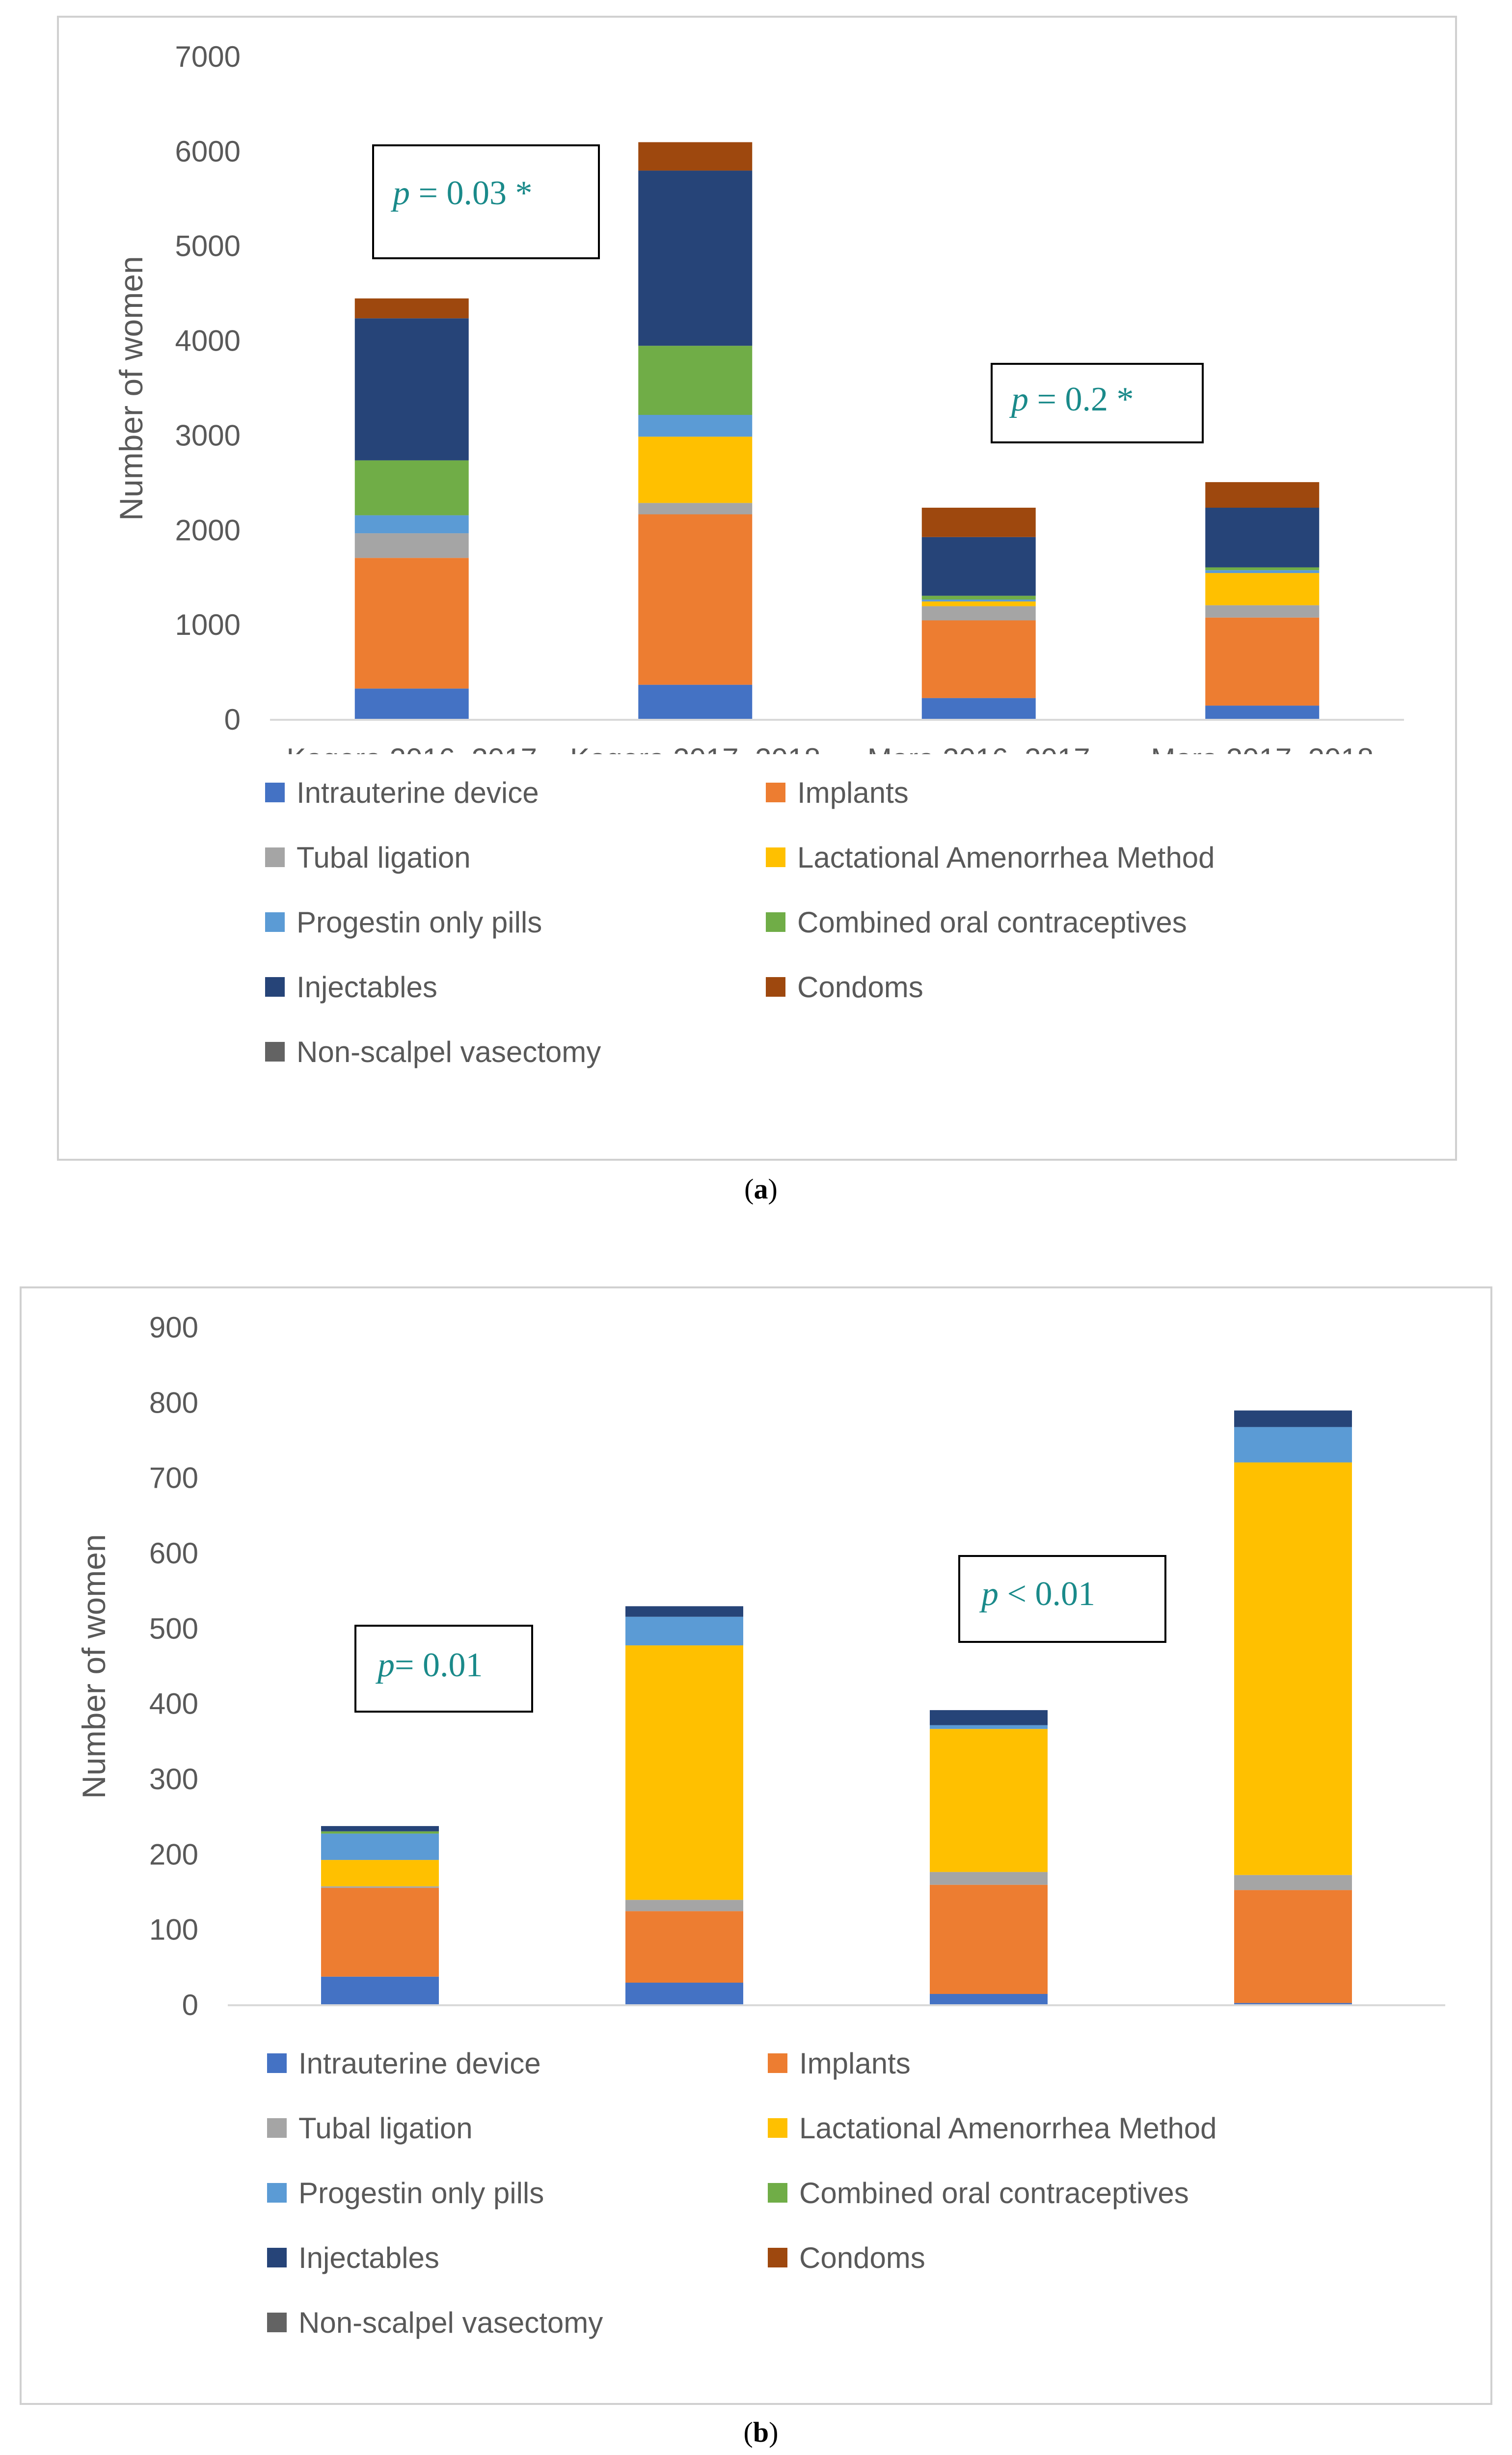 The width and height of the screenshot is (1512, 2455). Describe the element at coordinates (517, 2128) in the screenshot. I see `legend-item-tubal-ligation: Tubal ligation` at that location.